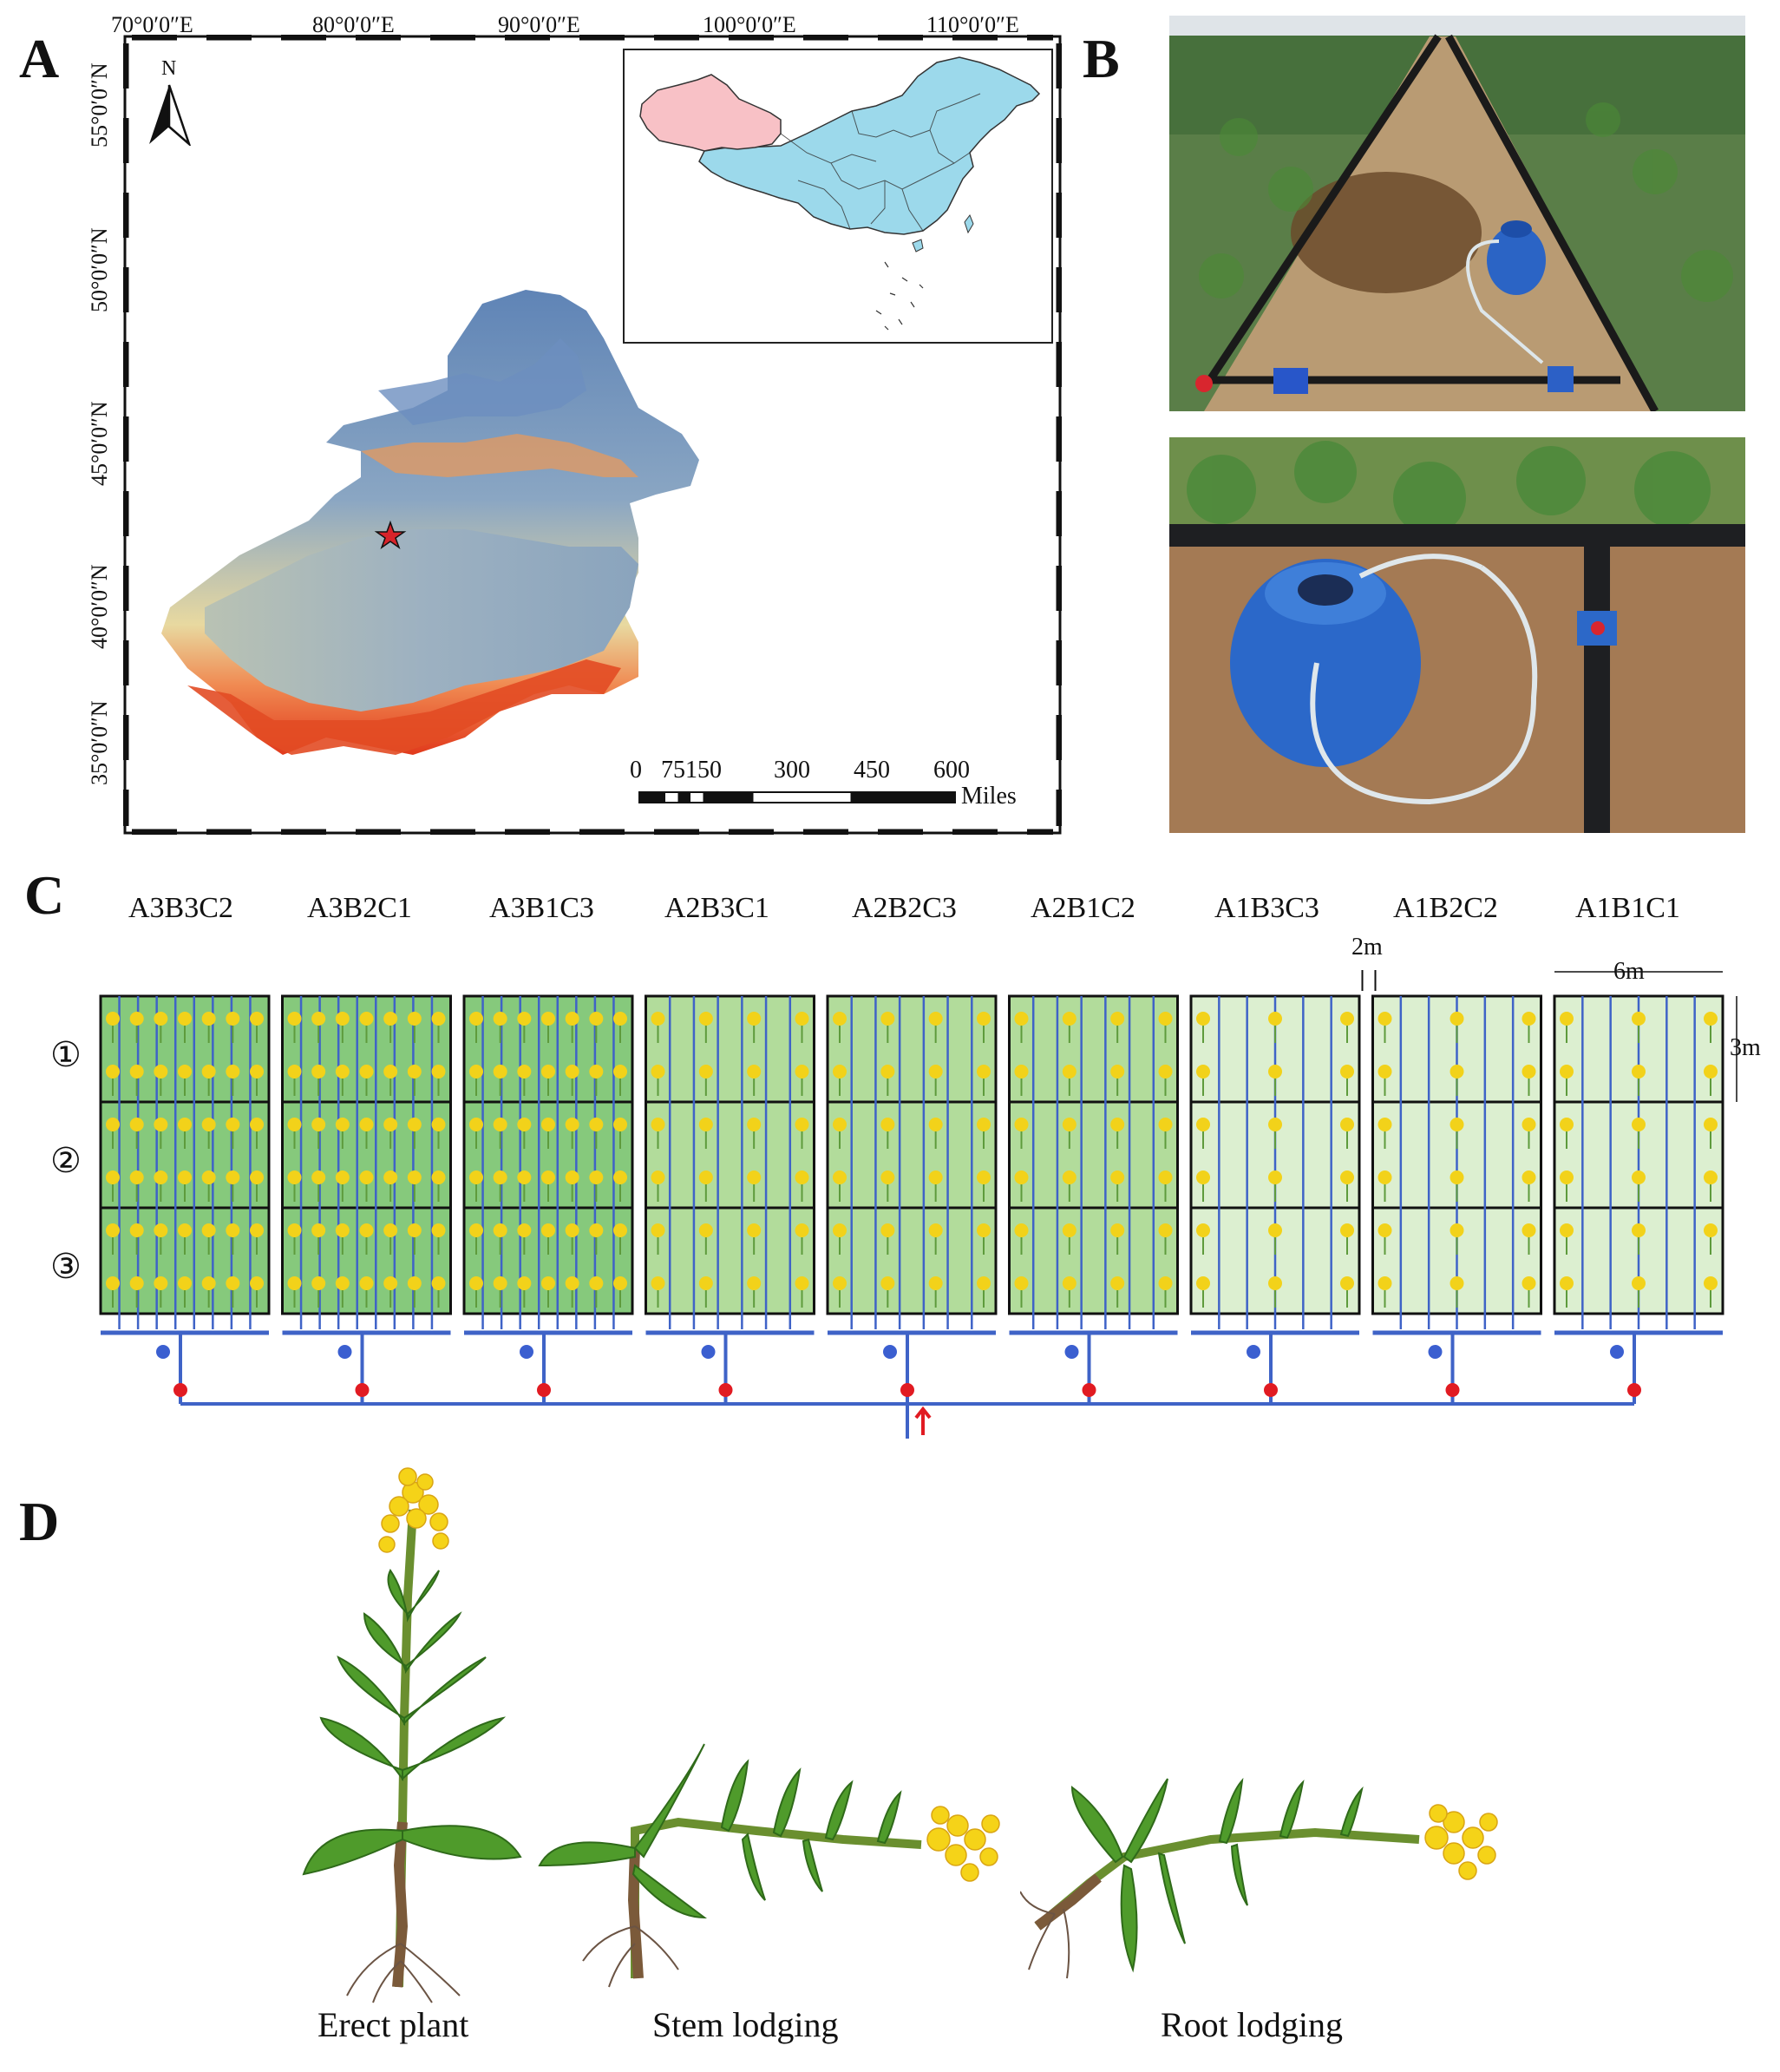  What do you see at coordinates (66, 1054) in the screenshot?
I see `replicate-label-1: ①` at bounding box center [66, 1054].